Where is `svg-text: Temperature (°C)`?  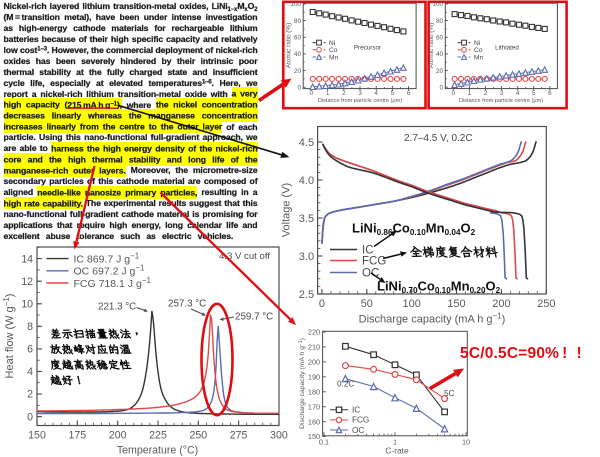
svg-text: Temperature (°C) is located at coordinates (157, 451).